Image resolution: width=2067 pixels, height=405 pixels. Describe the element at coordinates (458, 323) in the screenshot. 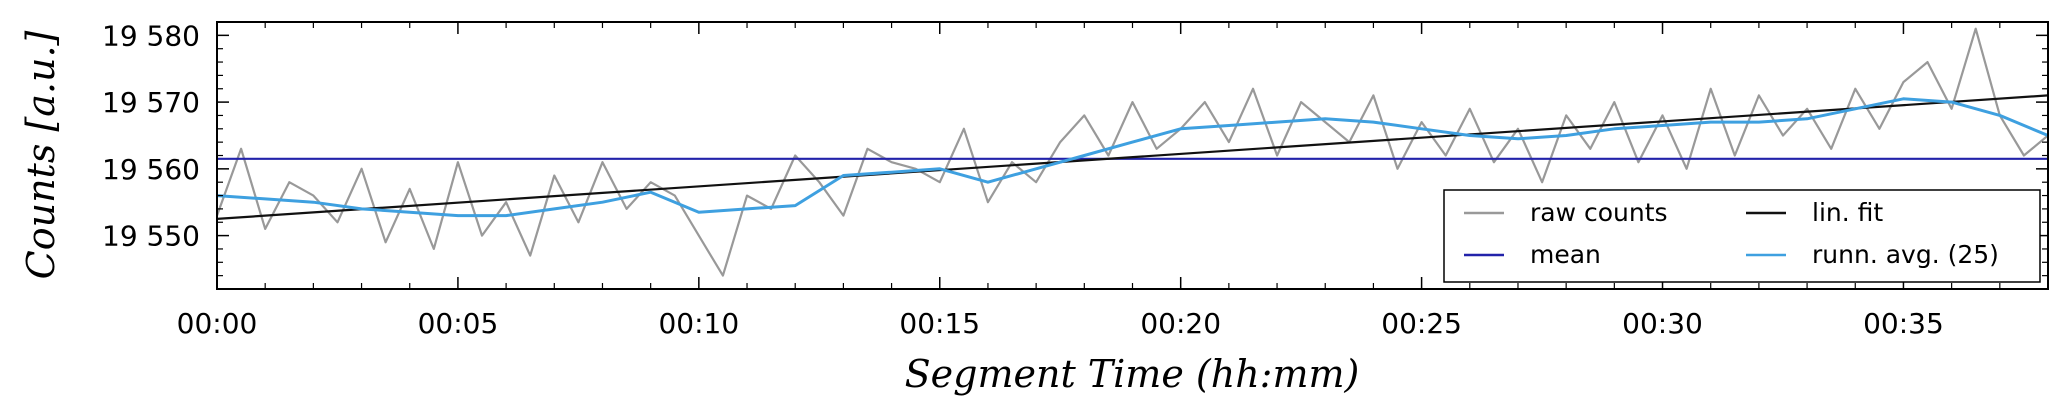

I see `x-tick-label: 00:05` at that location.